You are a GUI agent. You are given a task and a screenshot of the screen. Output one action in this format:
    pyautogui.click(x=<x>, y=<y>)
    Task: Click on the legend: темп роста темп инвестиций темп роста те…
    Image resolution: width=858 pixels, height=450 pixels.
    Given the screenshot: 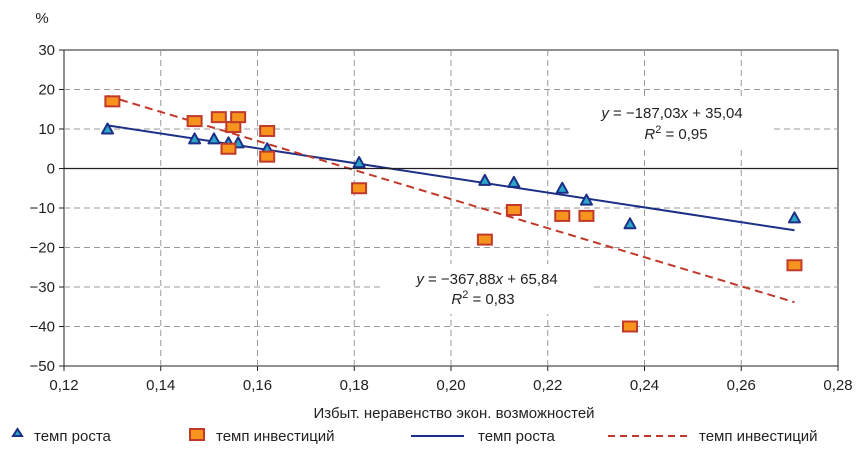 What is the action you would take?
    pyautogui.click(x=414, y=436)
    